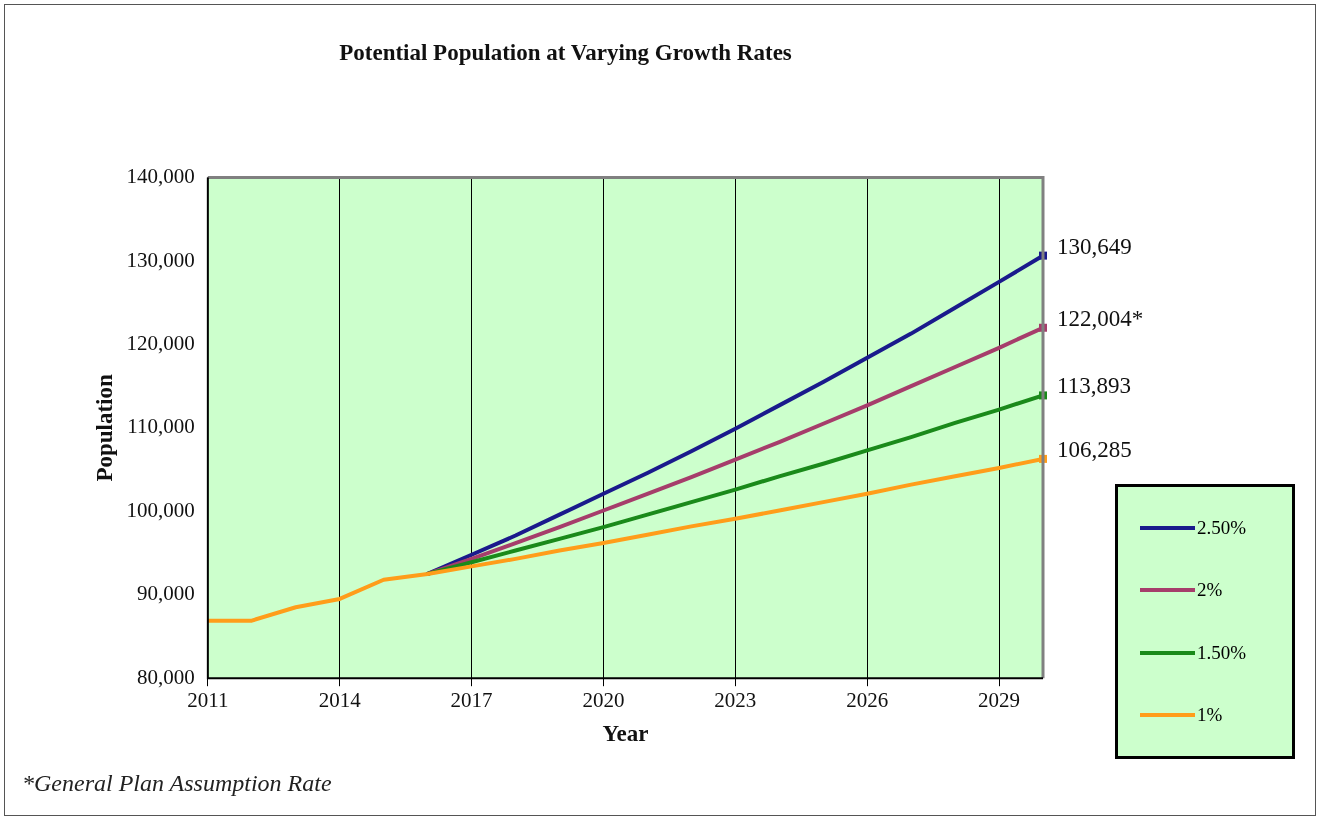 The image size is (1323, 823). What do you see at coordinates (177, 783) in the screenshot?
I see `text: *General Plan Assumption Rate` at bounding box center [177, 783].